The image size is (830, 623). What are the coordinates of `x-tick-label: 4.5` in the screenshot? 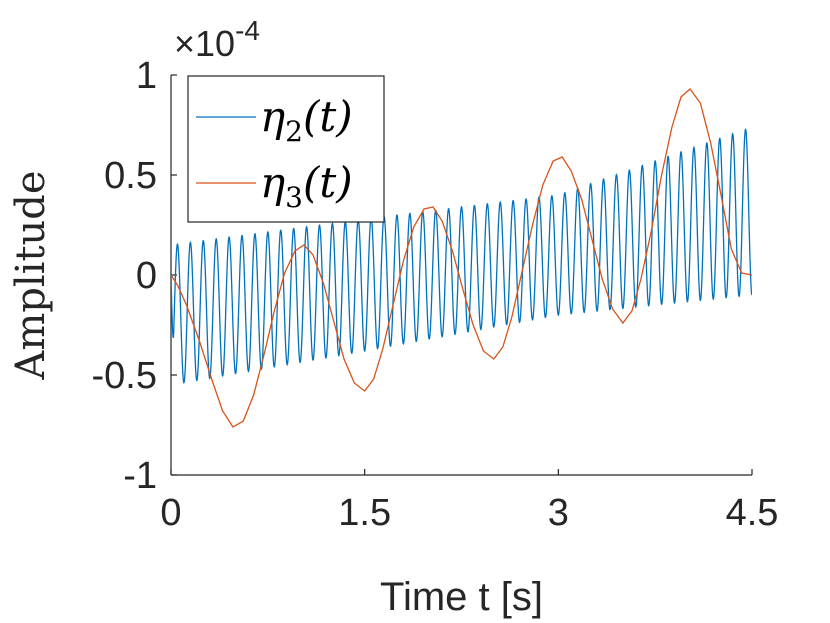 It's located at (752, 513).